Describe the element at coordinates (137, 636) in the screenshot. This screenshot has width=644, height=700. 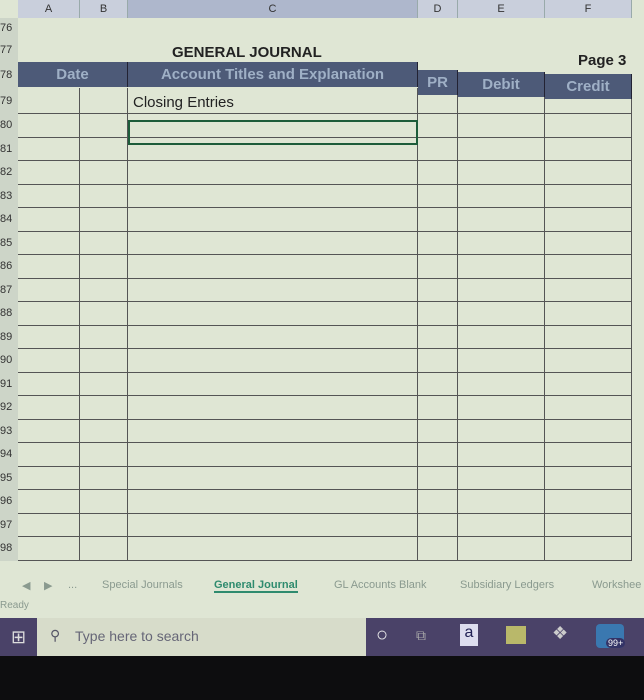
I see `search-box: Type here to search` at that location.